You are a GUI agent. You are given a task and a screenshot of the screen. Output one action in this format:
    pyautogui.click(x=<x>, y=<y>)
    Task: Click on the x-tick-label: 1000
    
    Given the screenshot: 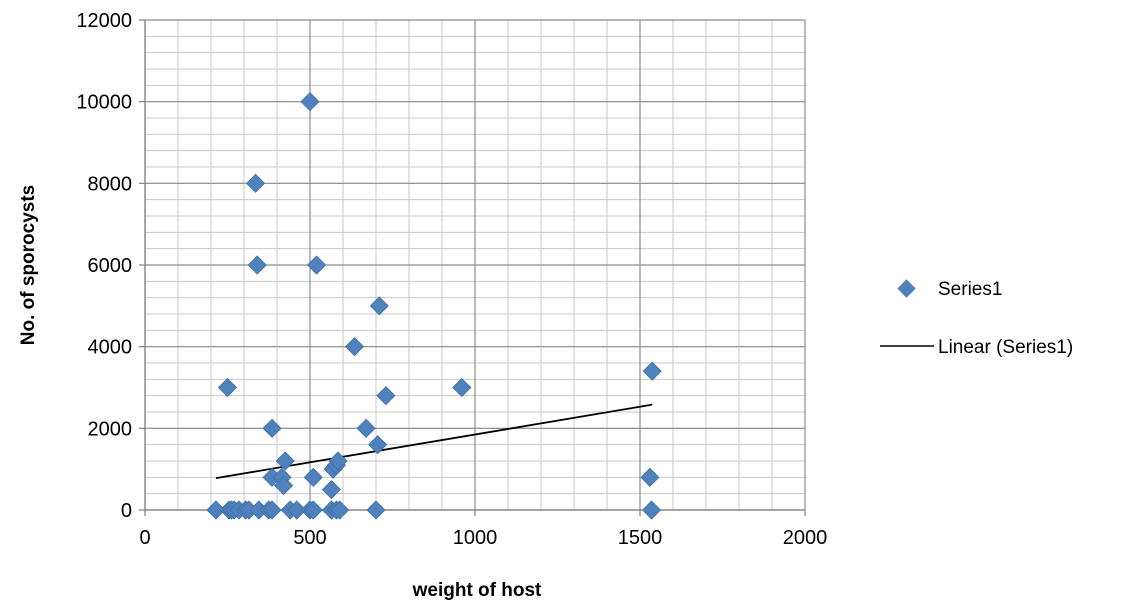 What is the action you would take?
    pyautogui.click(x=475, y=538)
    